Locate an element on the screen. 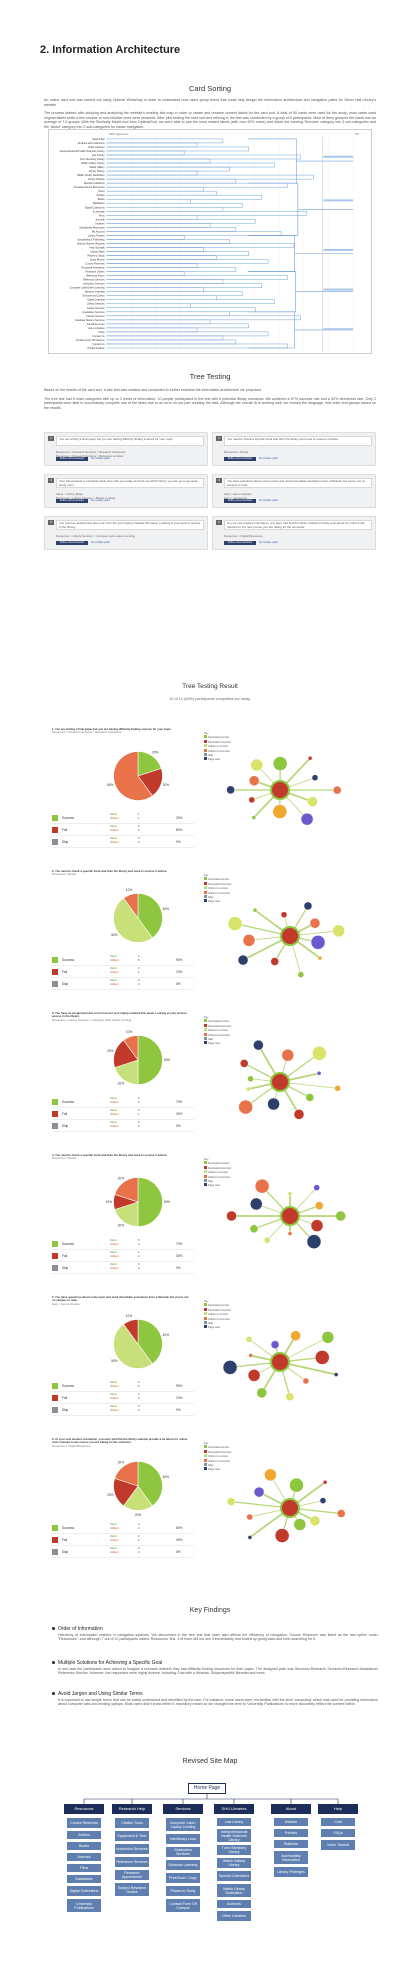 The image size is (420, 1962). sitemap-home: Home Page is located at coordinates (207, 1788).